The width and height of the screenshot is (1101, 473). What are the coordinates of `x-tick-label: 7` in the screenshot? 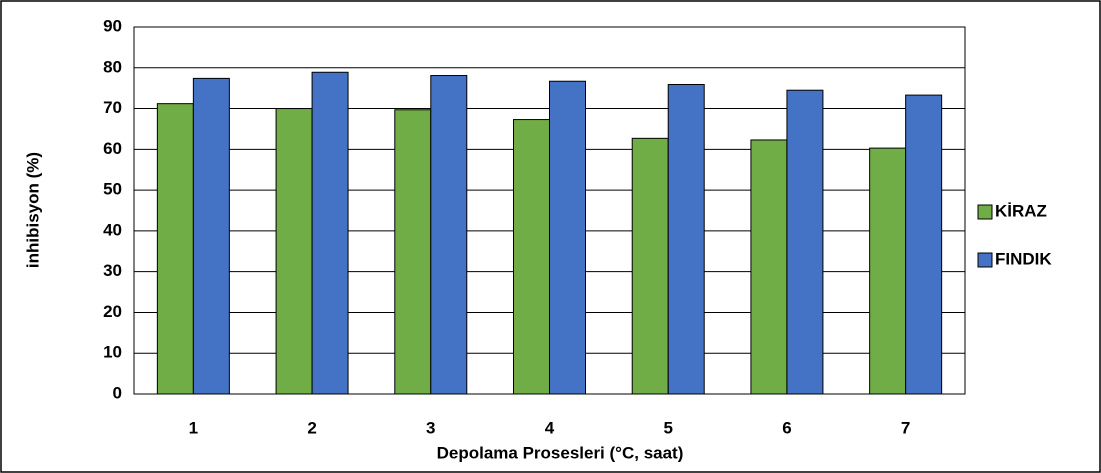 It's located at (905, 427).